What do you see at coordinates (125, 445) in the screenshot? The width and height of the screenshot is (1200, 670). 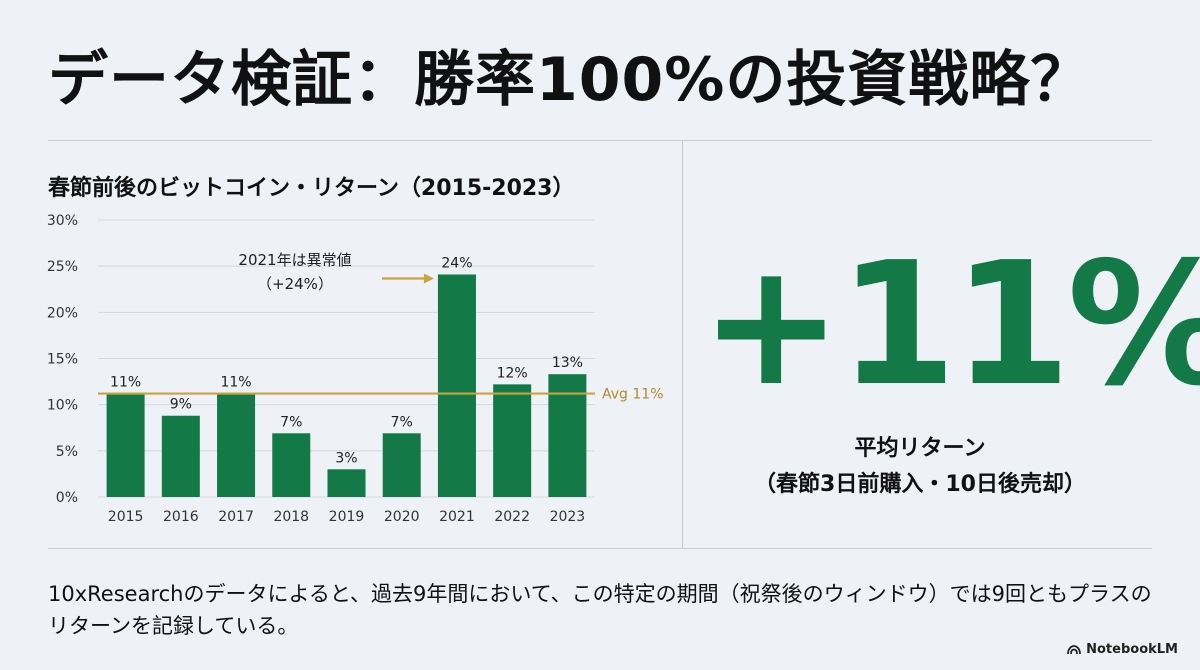 I see `bar-2015` at bounding box center [125, 445].